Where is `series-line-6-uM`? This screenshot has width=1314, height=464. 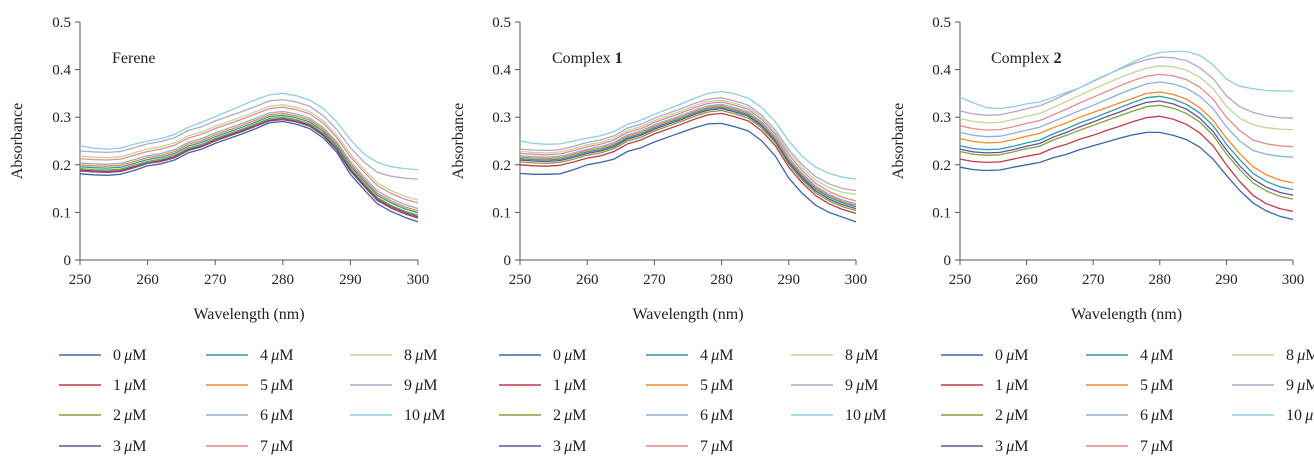 series-line-6-uM is located at coordinates (688, 154).